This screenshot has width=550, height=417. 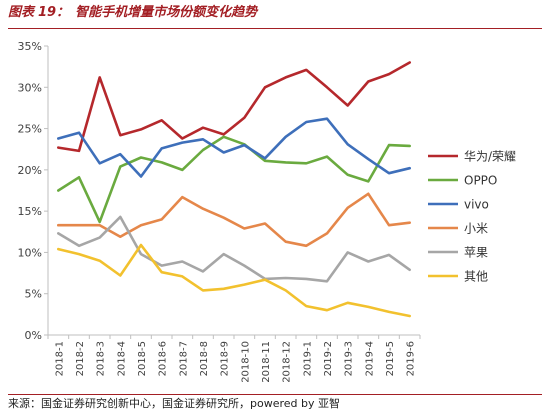 What do you see at coordinates (63, 12) in the screenshot?
I see `figure-colon: ：` at bounding box center [63, 12].